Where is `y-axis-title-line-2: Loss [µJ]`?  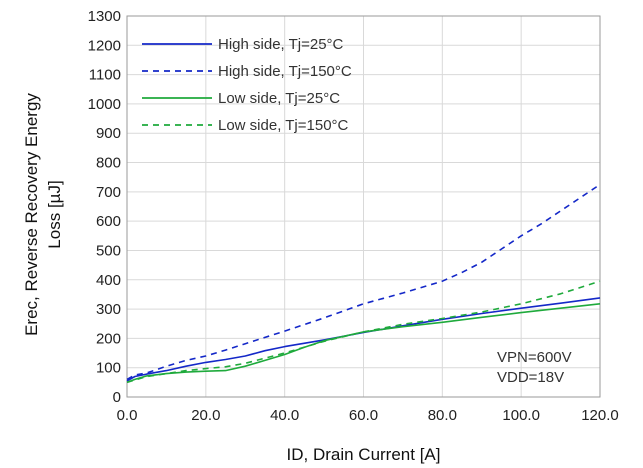 y-axis-title-line-2: Loss [µJ] is located at coordinates (54, 214).